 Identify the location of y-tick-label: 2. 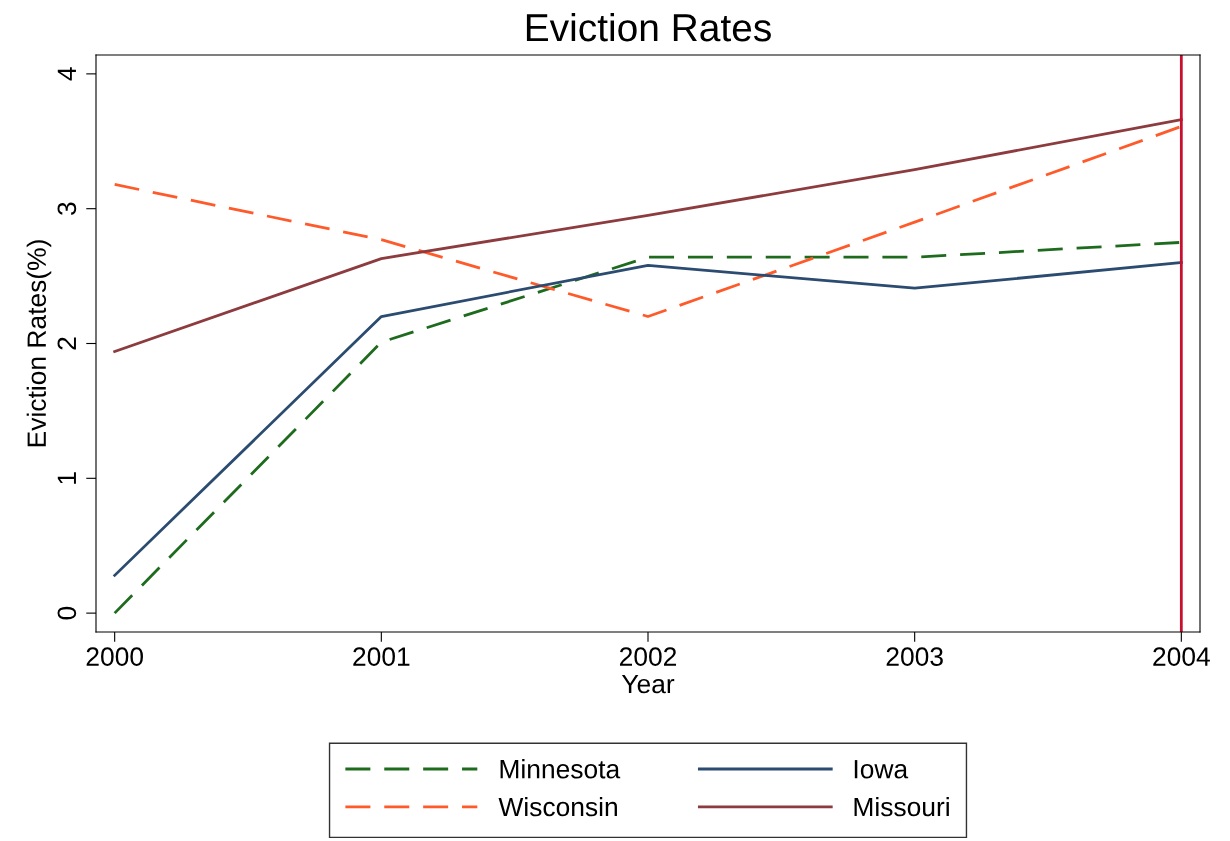
(66, 343).